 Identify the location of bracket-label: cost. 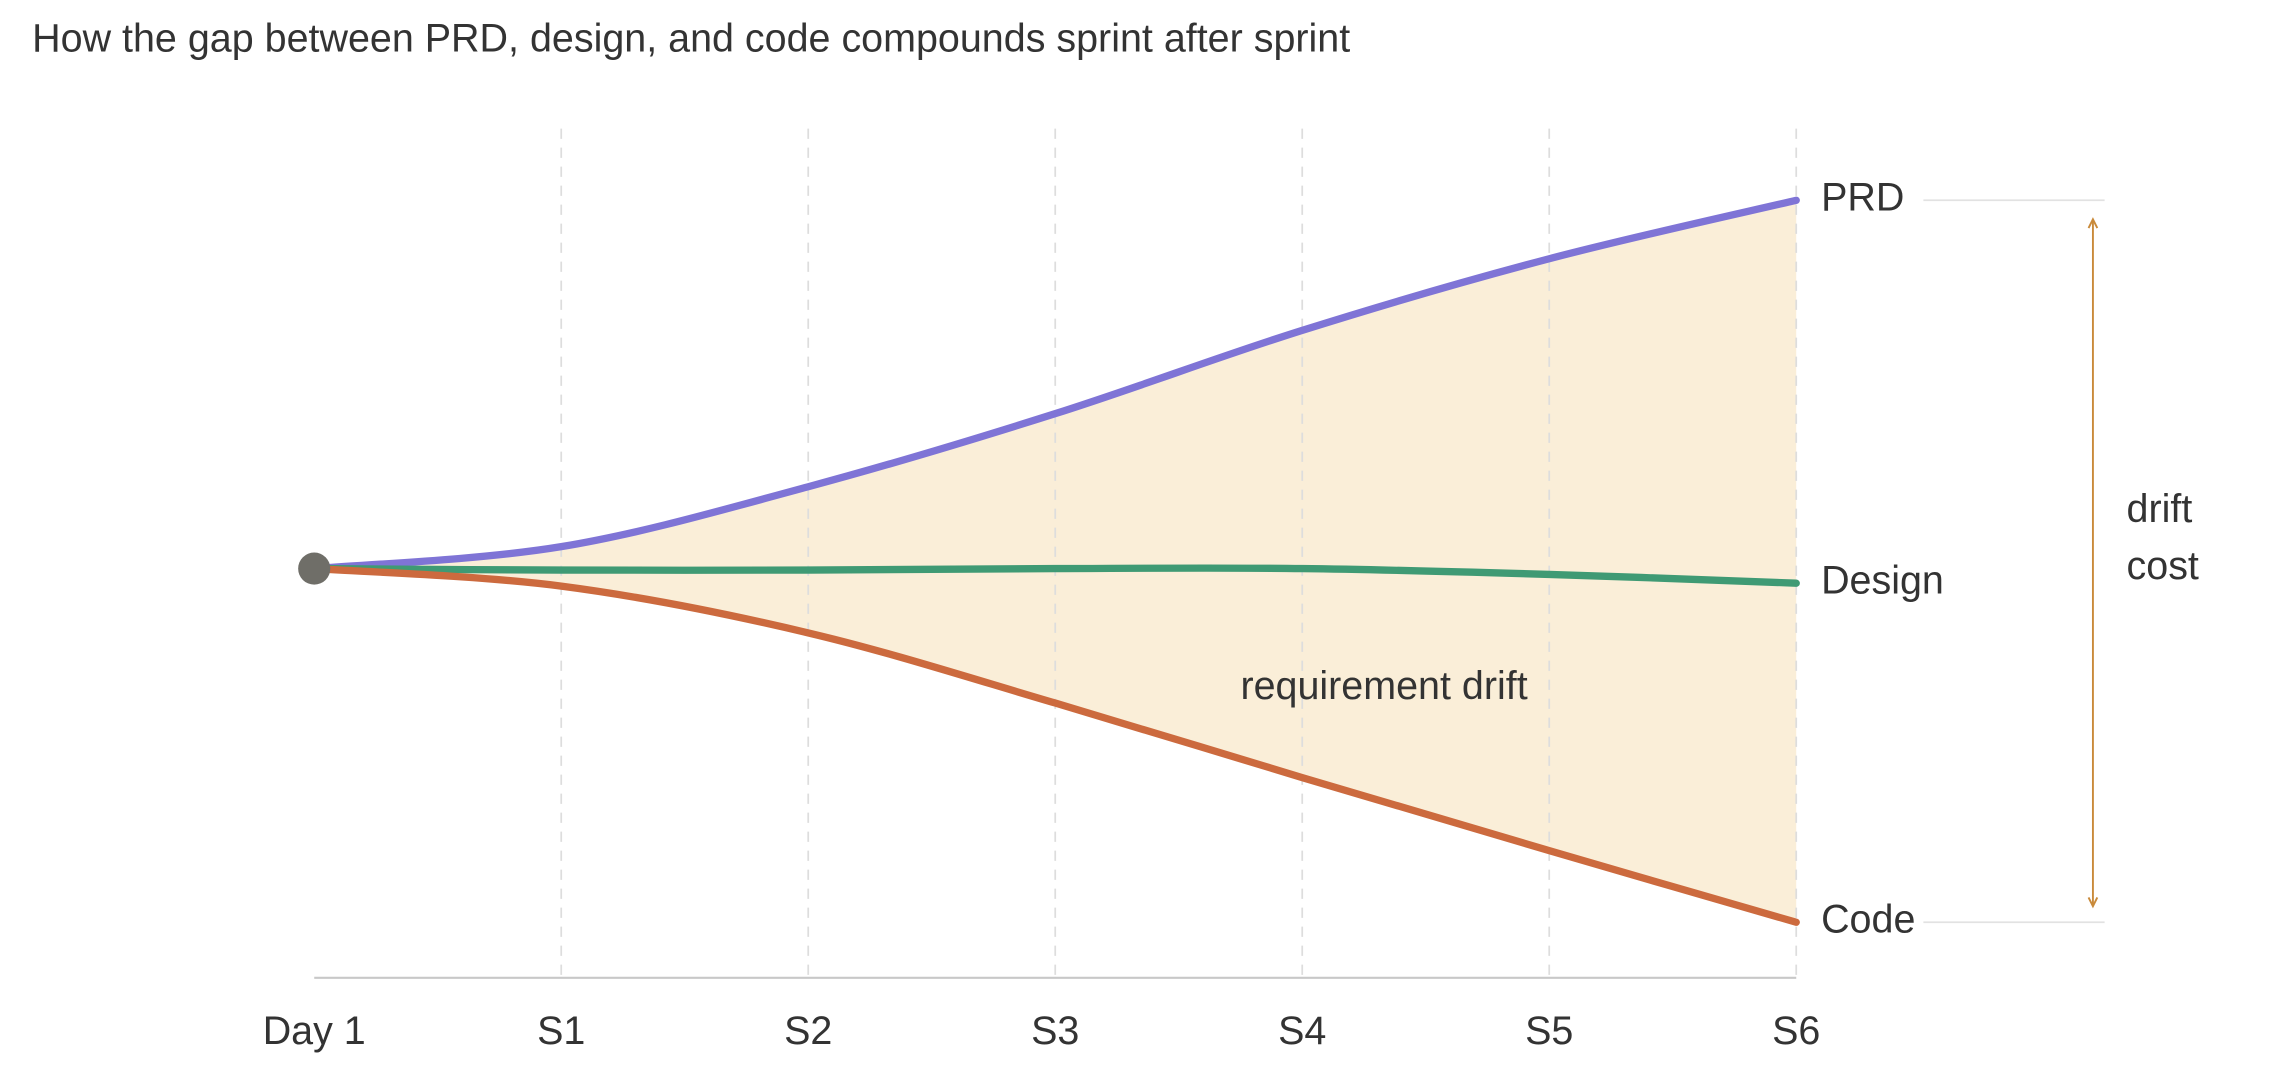
(2163, 566).